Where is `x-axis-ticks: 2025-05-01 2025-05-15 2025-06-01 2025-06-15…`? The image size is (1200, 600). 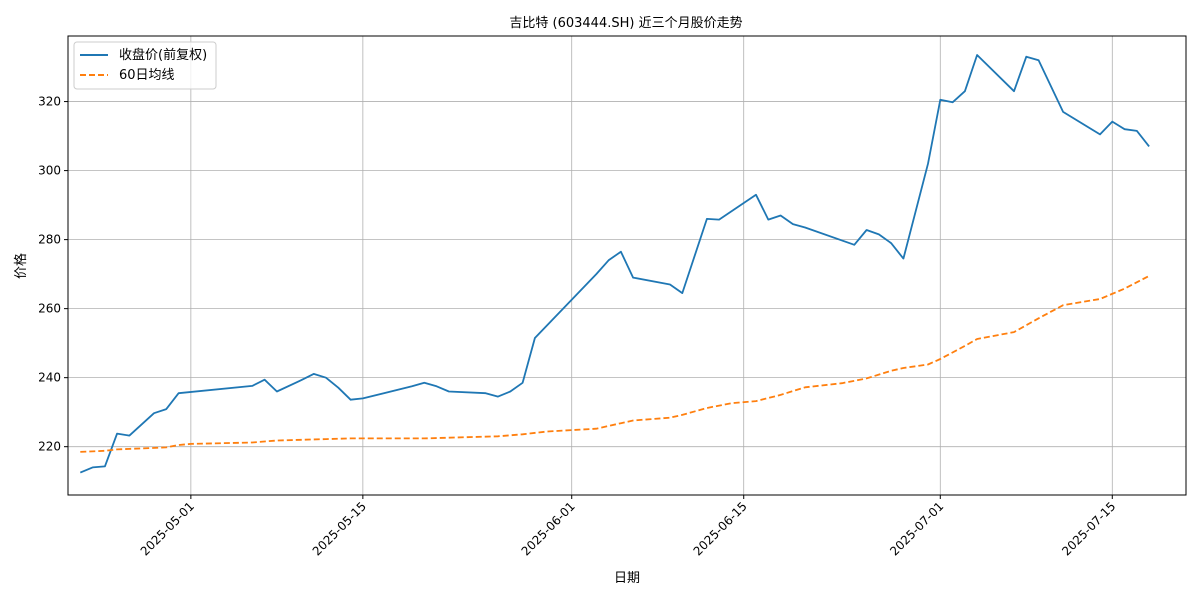 x-axis-ticks: 2025-05-01 2025-05-15 2025-06-01 2025-06-15… is located at coordinates (628, 526).